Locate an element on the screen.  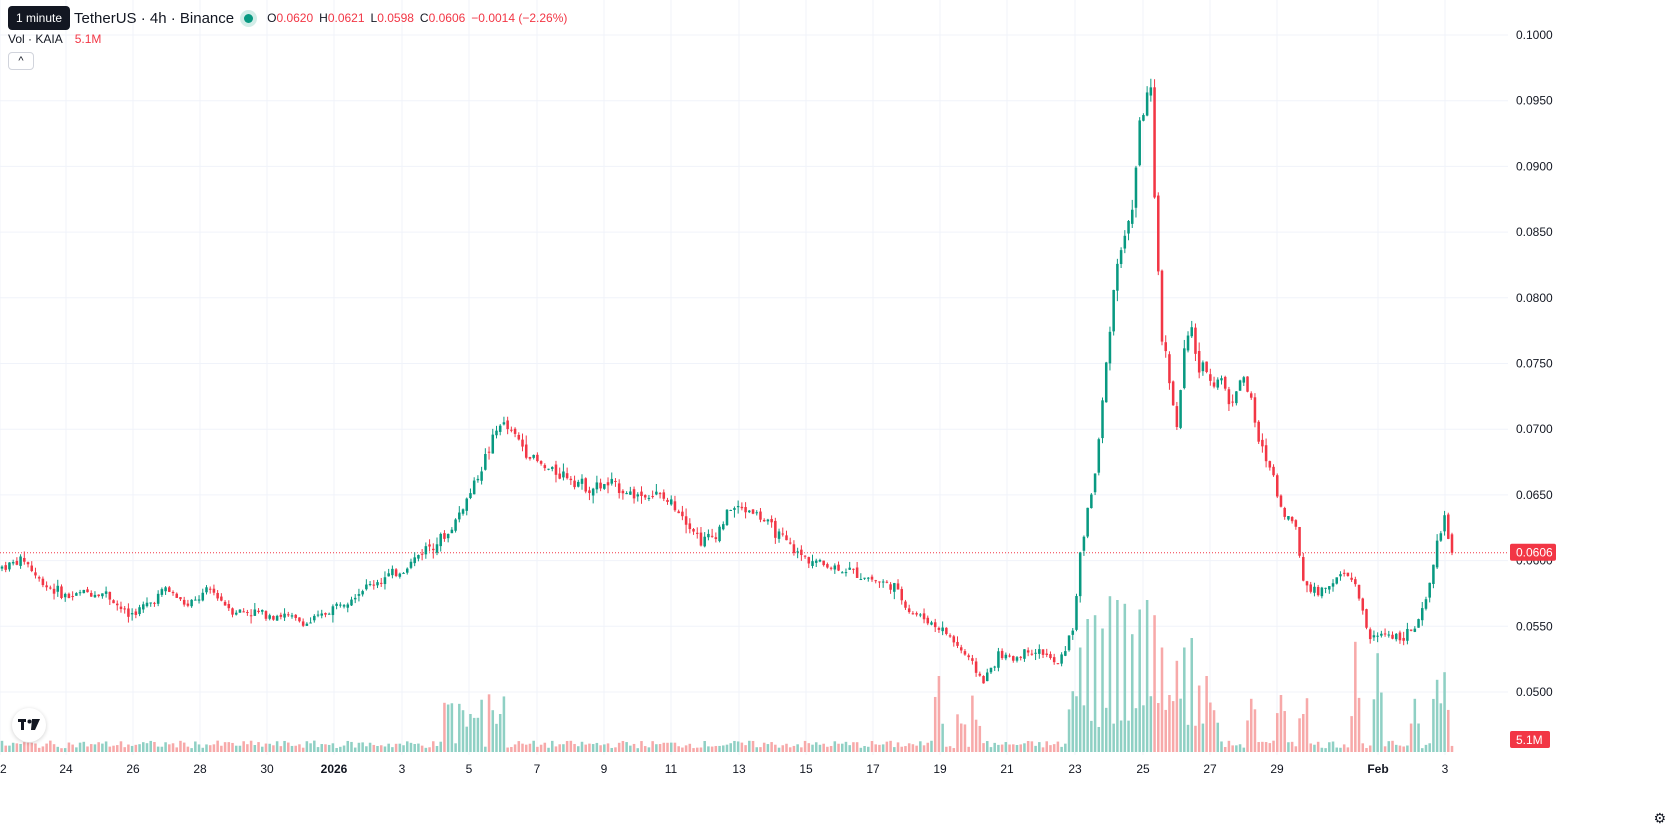
tradingview-logo is located at coordinates (29, 725).